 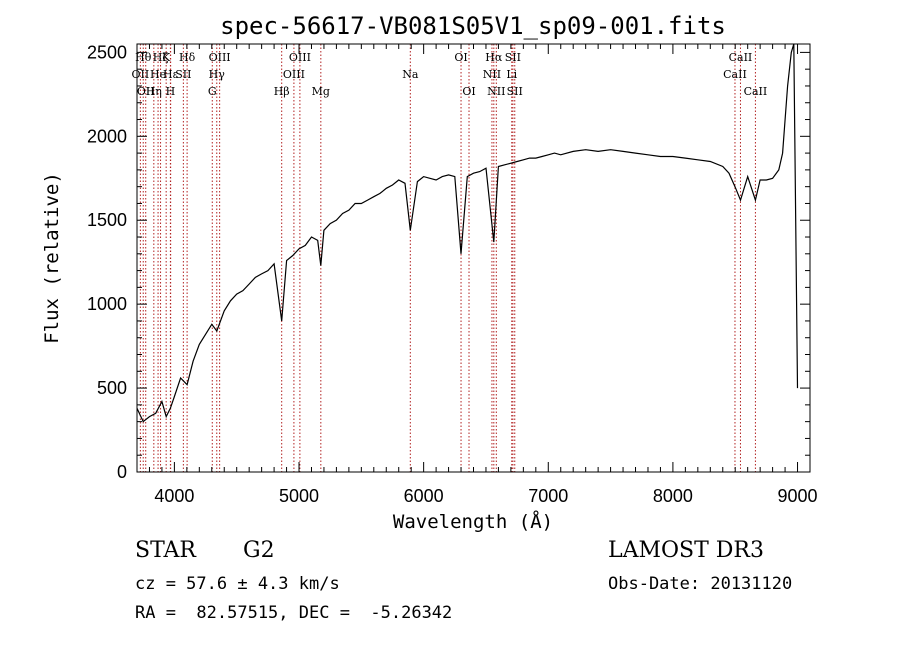 I want to click on line-label-20: OI, so click(x=468, y=91).